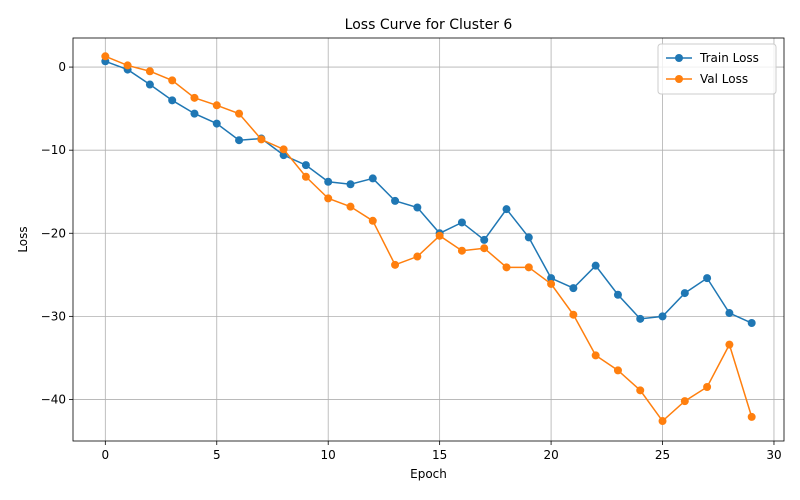  I want to click on y-tick-label: 0, so click(62, 67).